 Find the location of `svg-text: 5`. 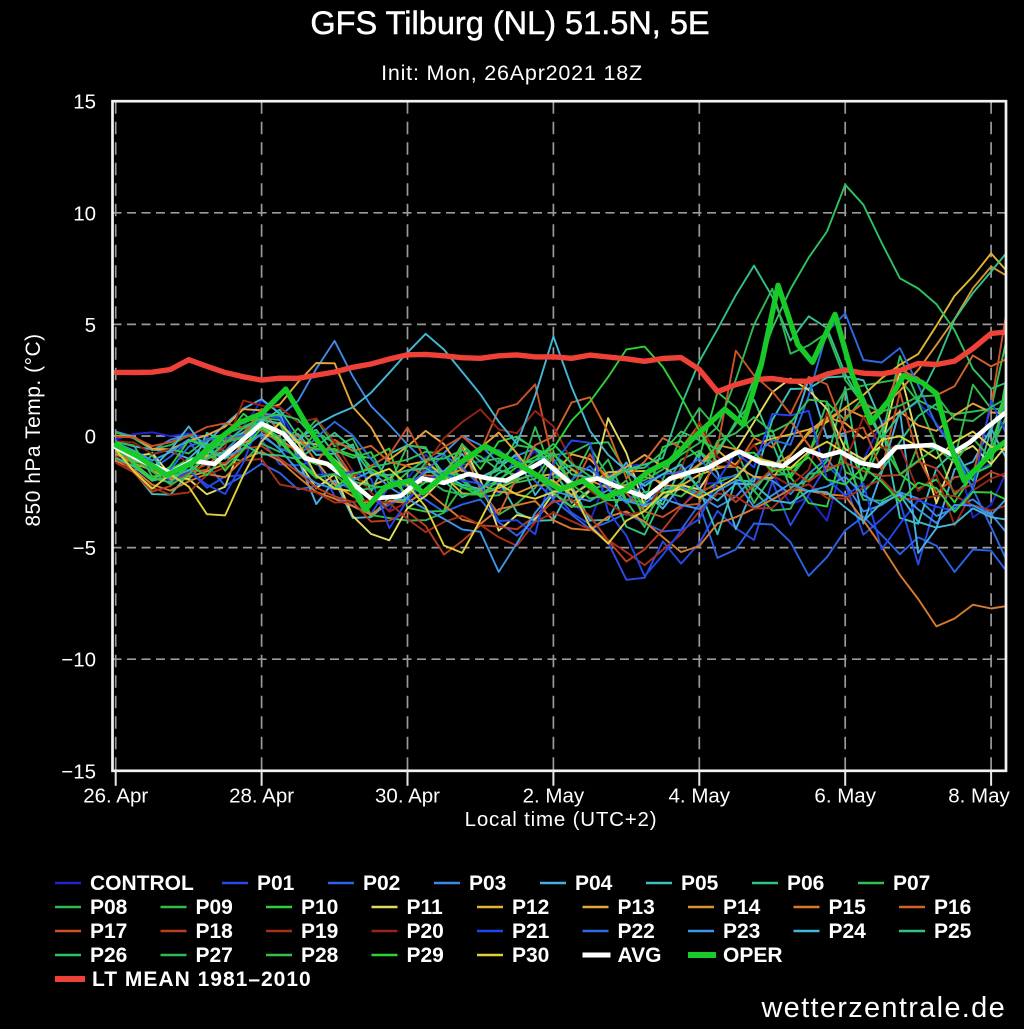

svg-text: 5 is located at coordinates (90, 325).